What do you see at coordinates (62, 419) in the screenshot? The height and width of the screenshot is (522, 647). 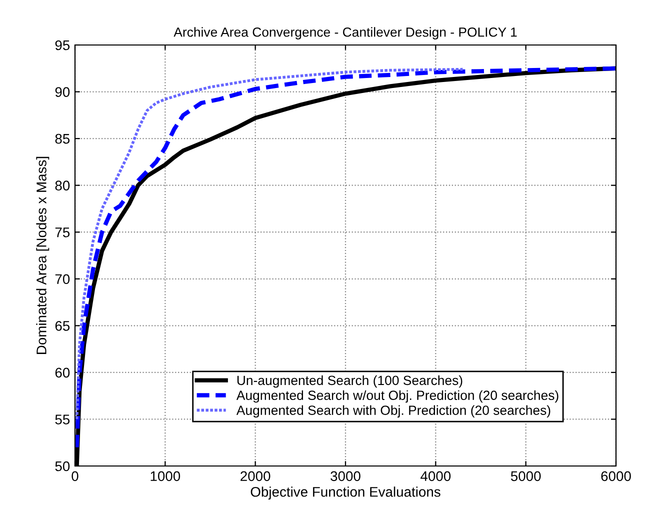 I see `y-tick-label: 55` at bounding box center [62, 419].